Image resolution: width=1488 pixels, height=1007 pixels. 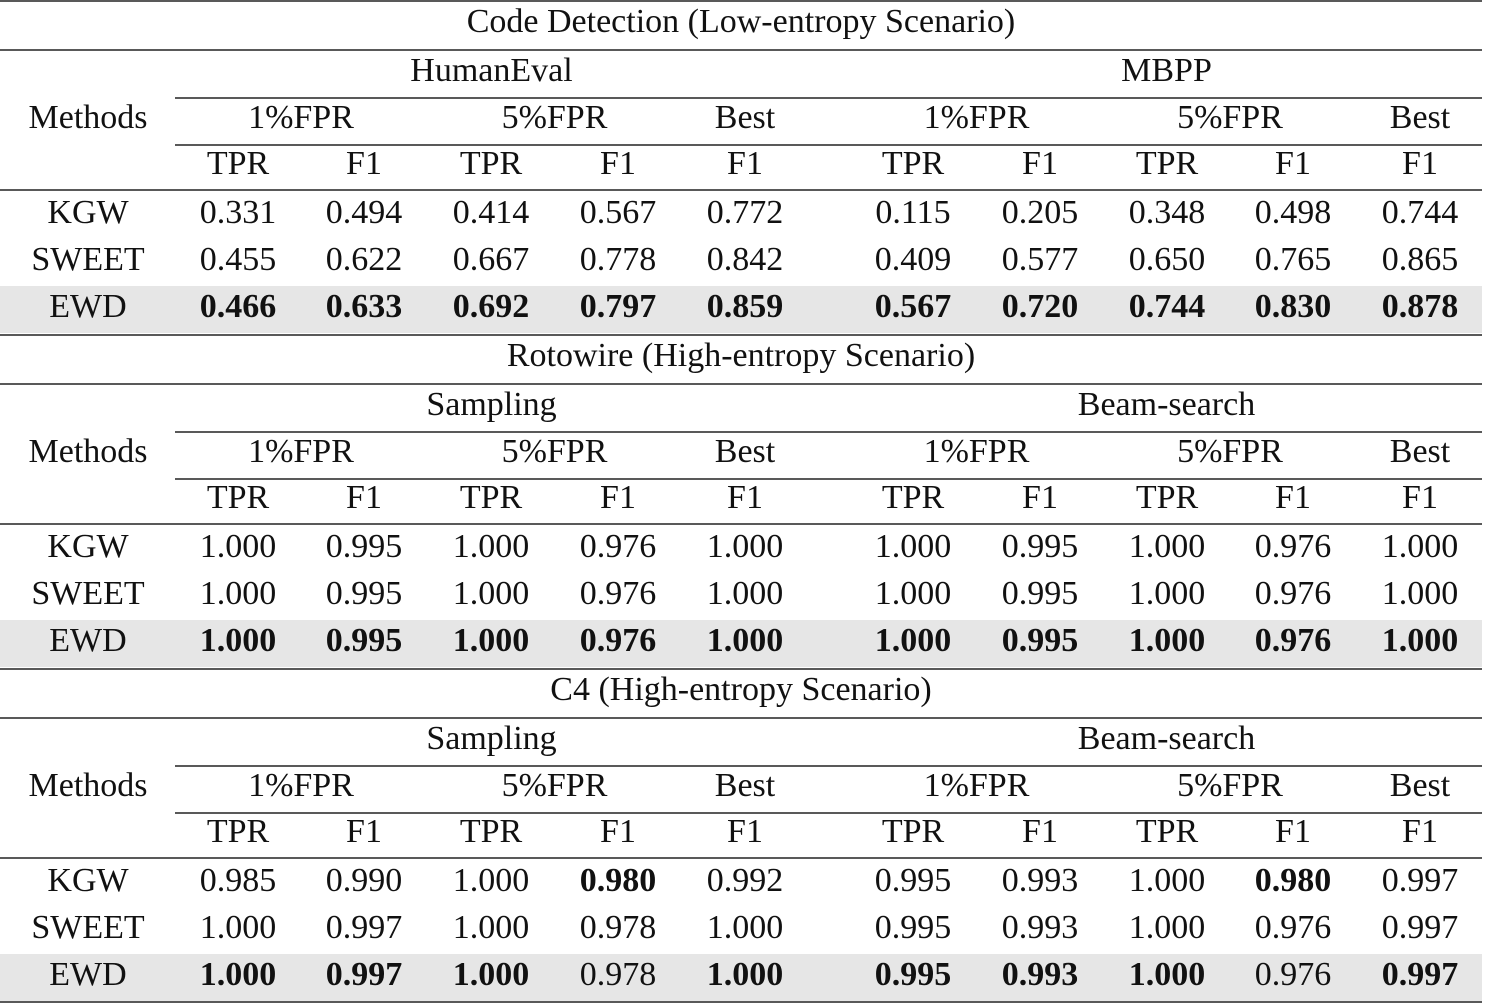 I want to click on cell-value: 0.720, so click(x=1040, y=306).